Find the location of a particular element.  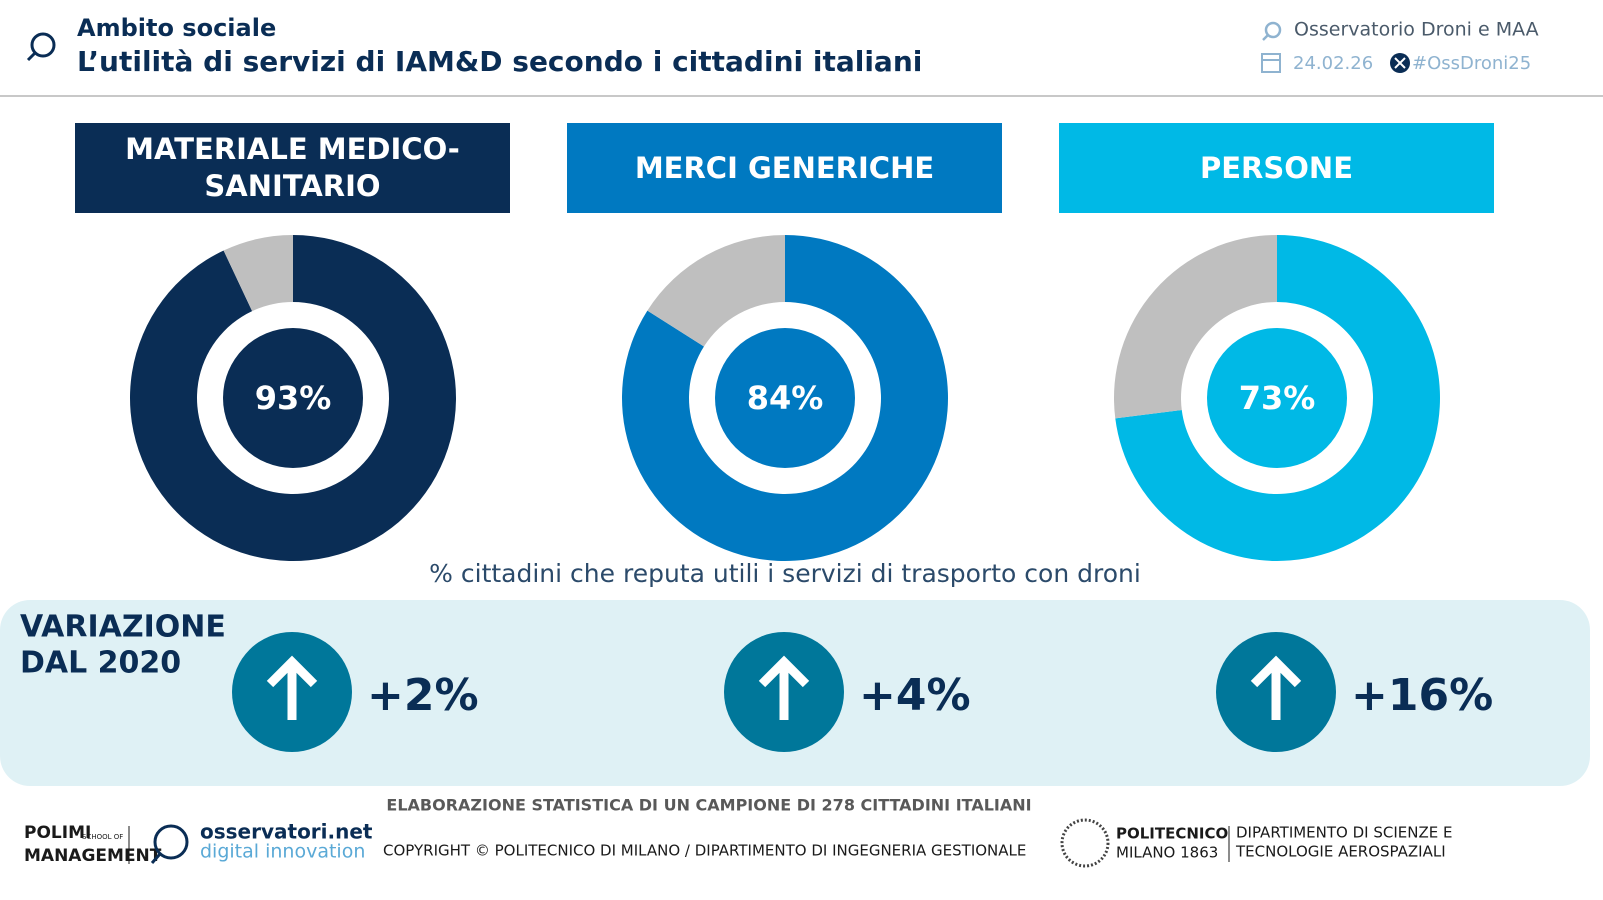

value-label: 84% is located at coordinates (785, 398).